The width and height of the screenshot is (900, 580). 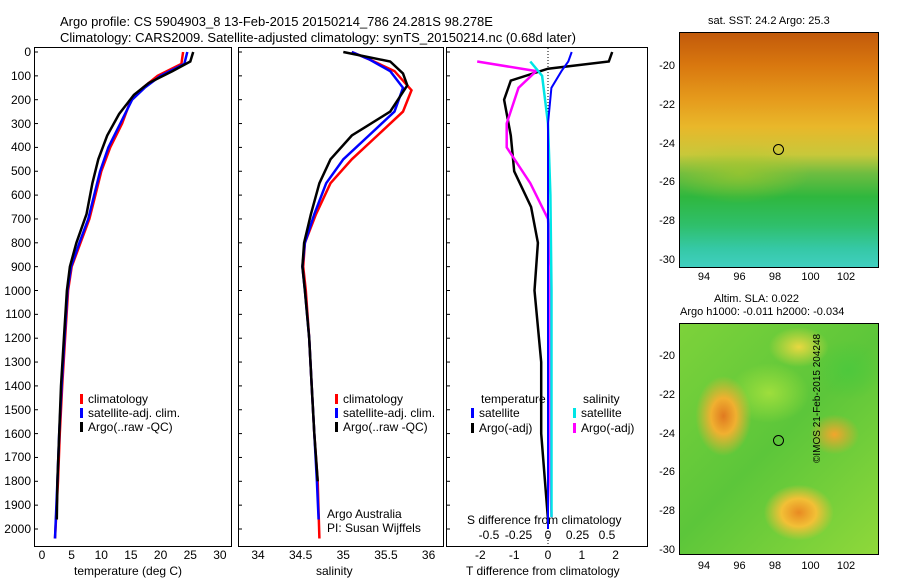 What do you see at coordinates (489, 535) in the screenshot?
I see `s-diff-tick-label: -0.5` at bounding box center [489, 535].